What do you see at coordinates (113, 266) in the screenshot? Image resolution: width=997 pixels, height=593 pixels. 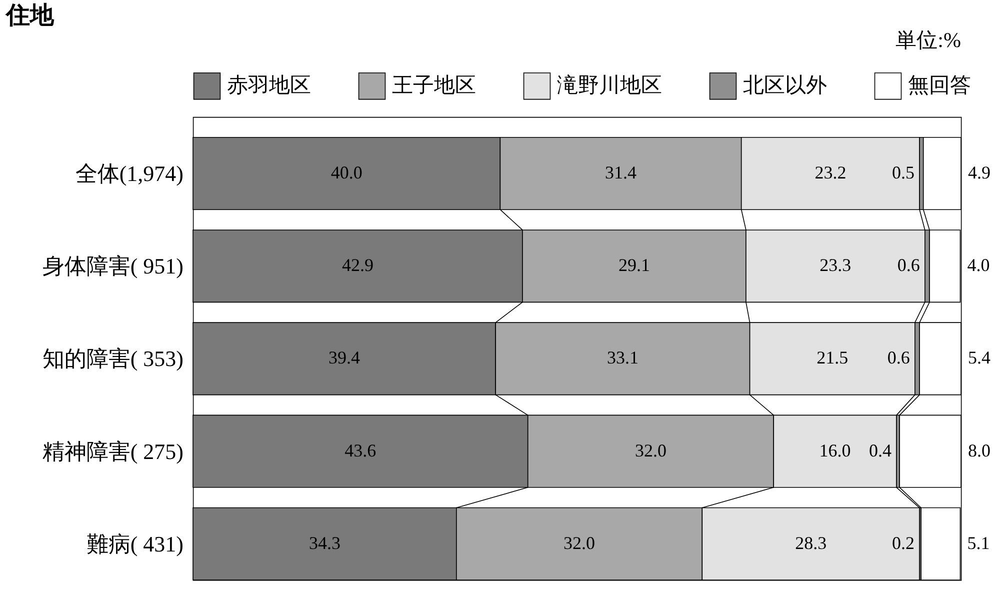 I see `y-tick-label: 身体障害( 951)` at bounding box center [113, 266].